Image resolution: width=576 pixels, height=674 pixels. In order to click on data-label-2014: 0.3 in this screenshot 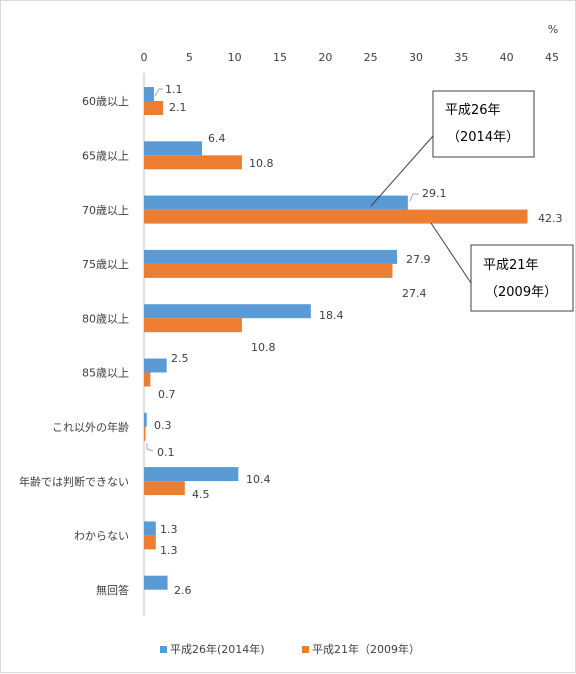, I will do `click(163, 425)`.